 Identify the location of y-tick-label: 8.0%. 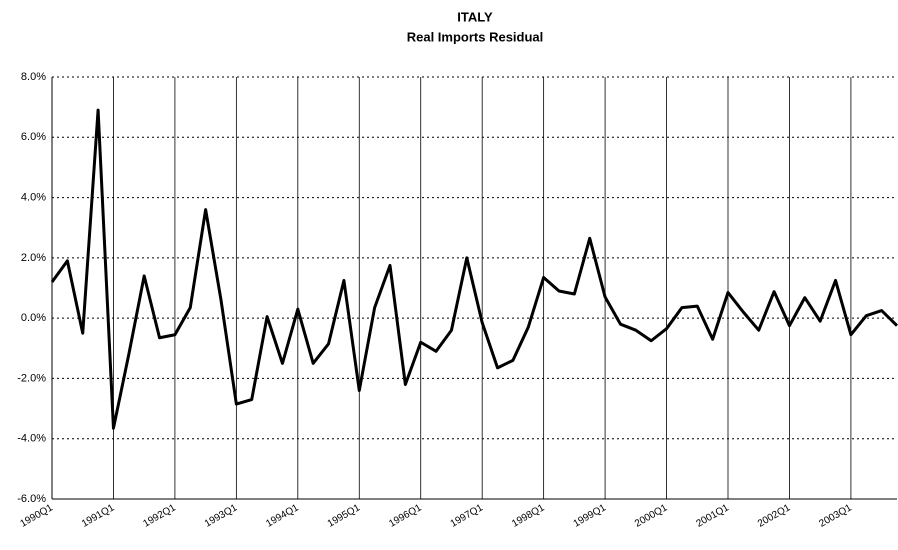
(33, 77).